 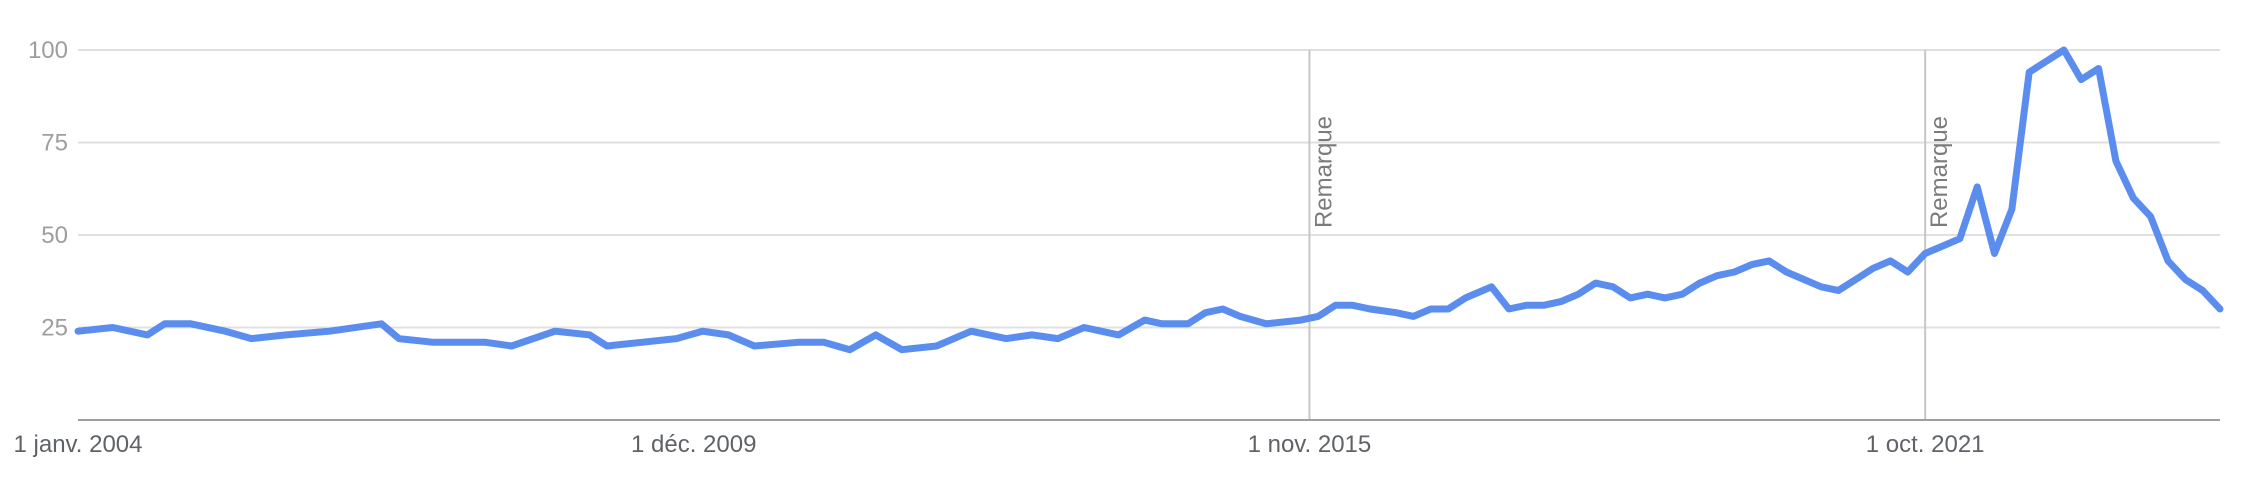 What do you see at coordinates (1310, 444) in the screenshot?
I see `x-tick-label: 1 nov. 2015` at bounding box center [1310, 444].